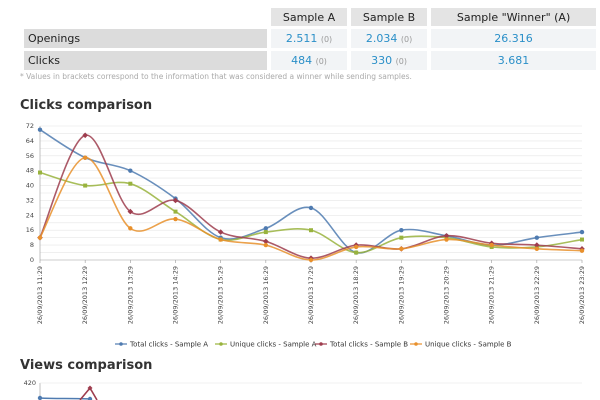 The height and width of the screenshot is (400, 600). Describe the element at coordinates (381, 38) in the screenshot. I see `openings-sample-b-value: 2.034` at that location.